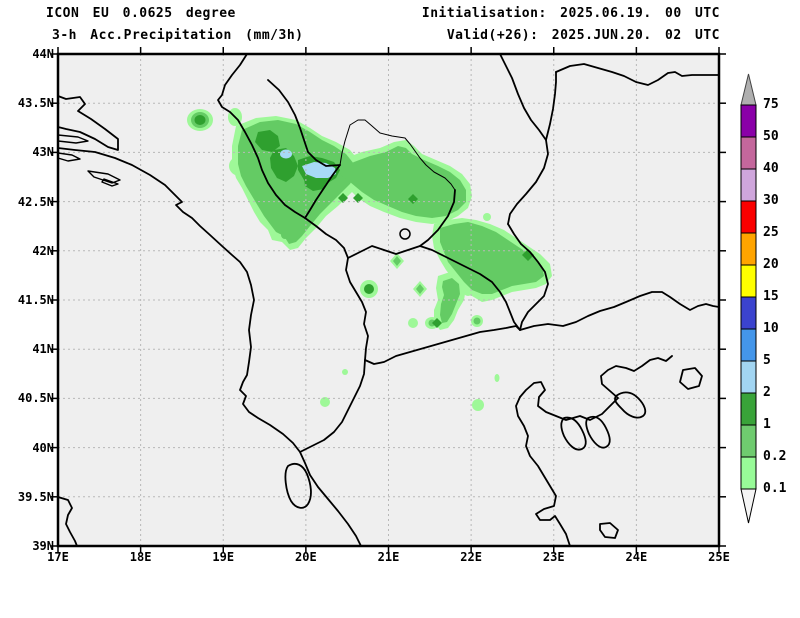 The image size is (800, 618). I want to click on coastline-thasos, so click(691, 378).